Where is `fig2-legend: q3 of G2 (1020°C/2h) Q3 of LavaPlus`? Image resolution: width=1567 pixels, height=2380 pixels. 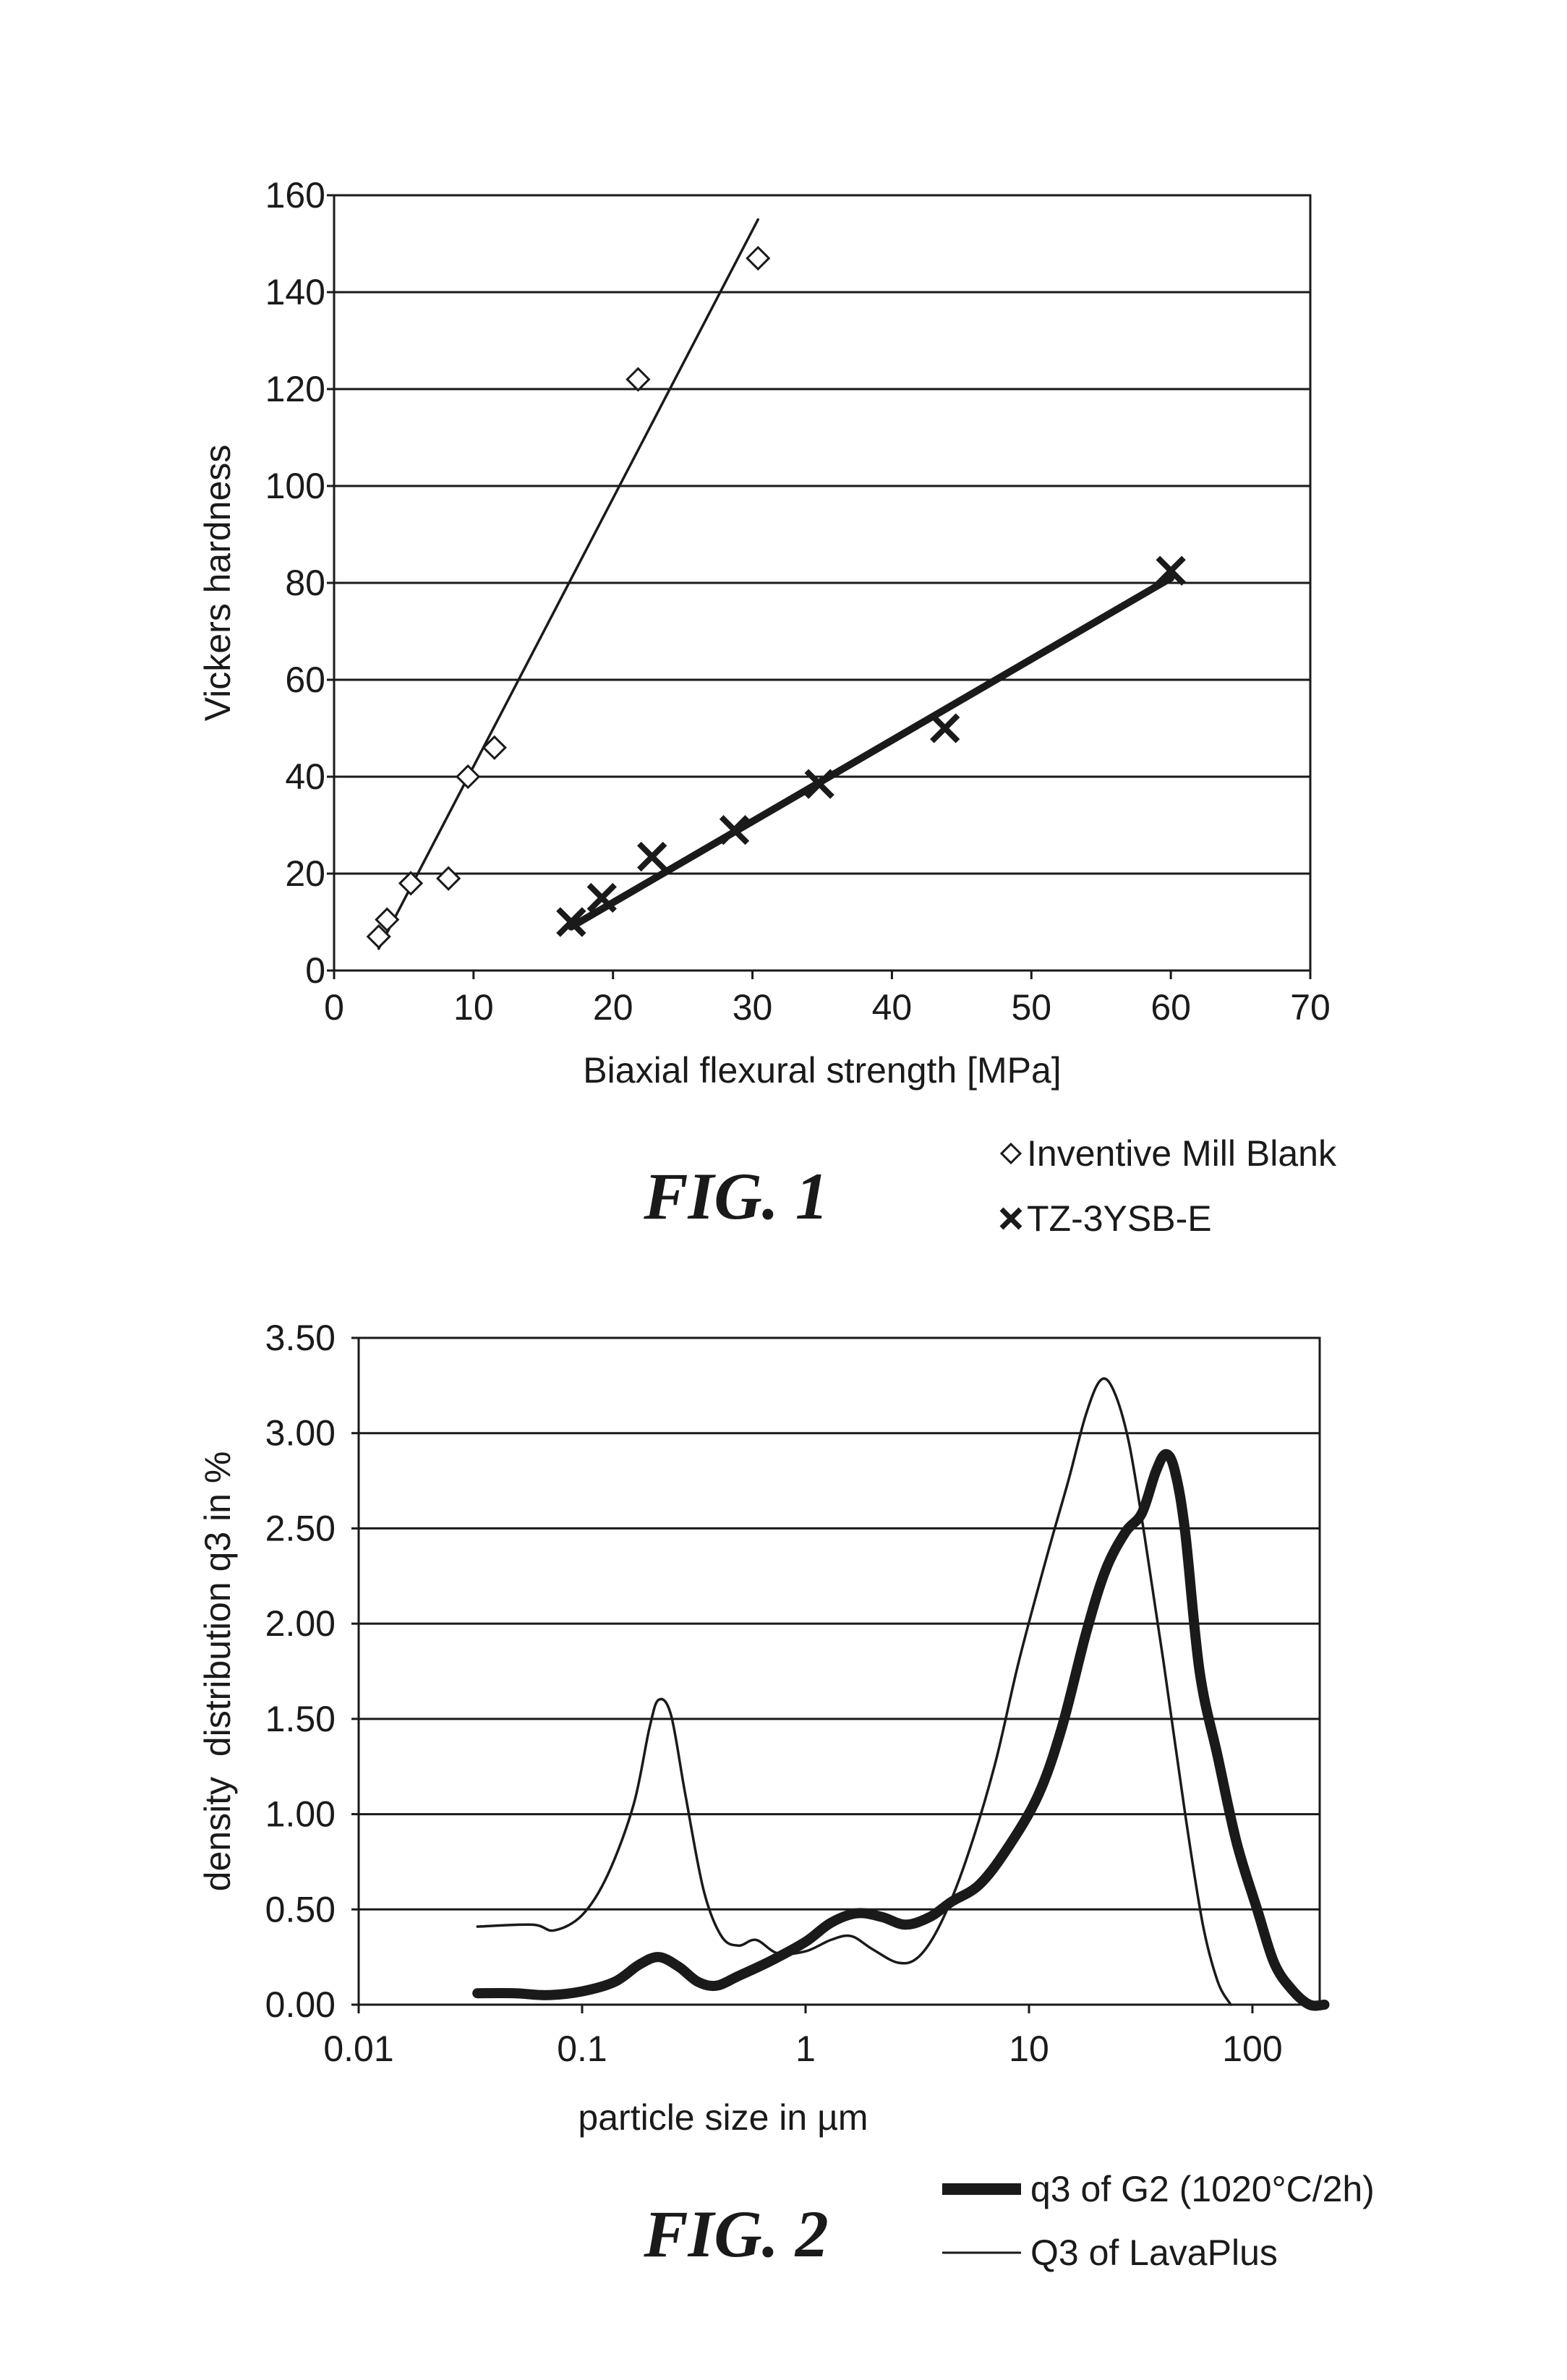
fig2-legend: q3 of G2 (1020°C/2h) Q3 of LavaPlus is located at coordinates (1158, 2221).